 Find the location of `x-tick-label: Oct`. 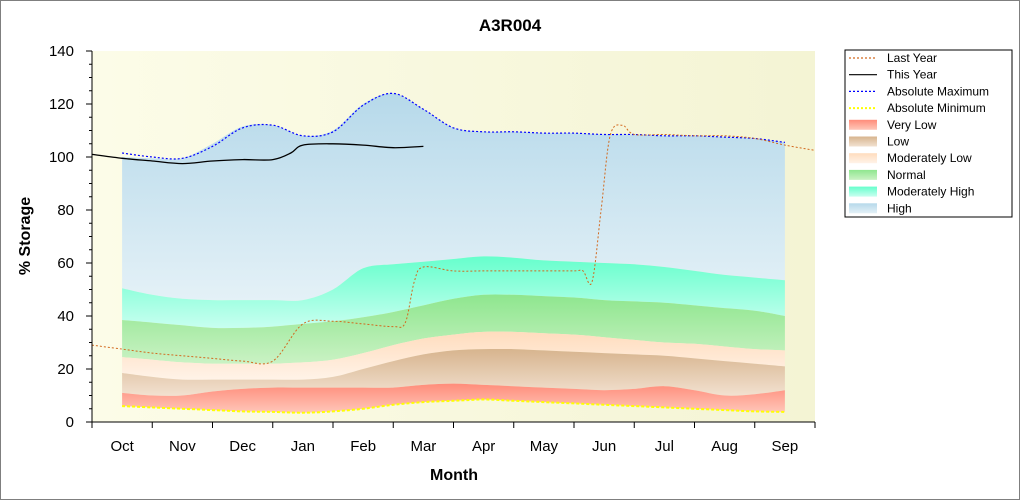

x-tick-label: Oct is located at coordinates (122, 446).